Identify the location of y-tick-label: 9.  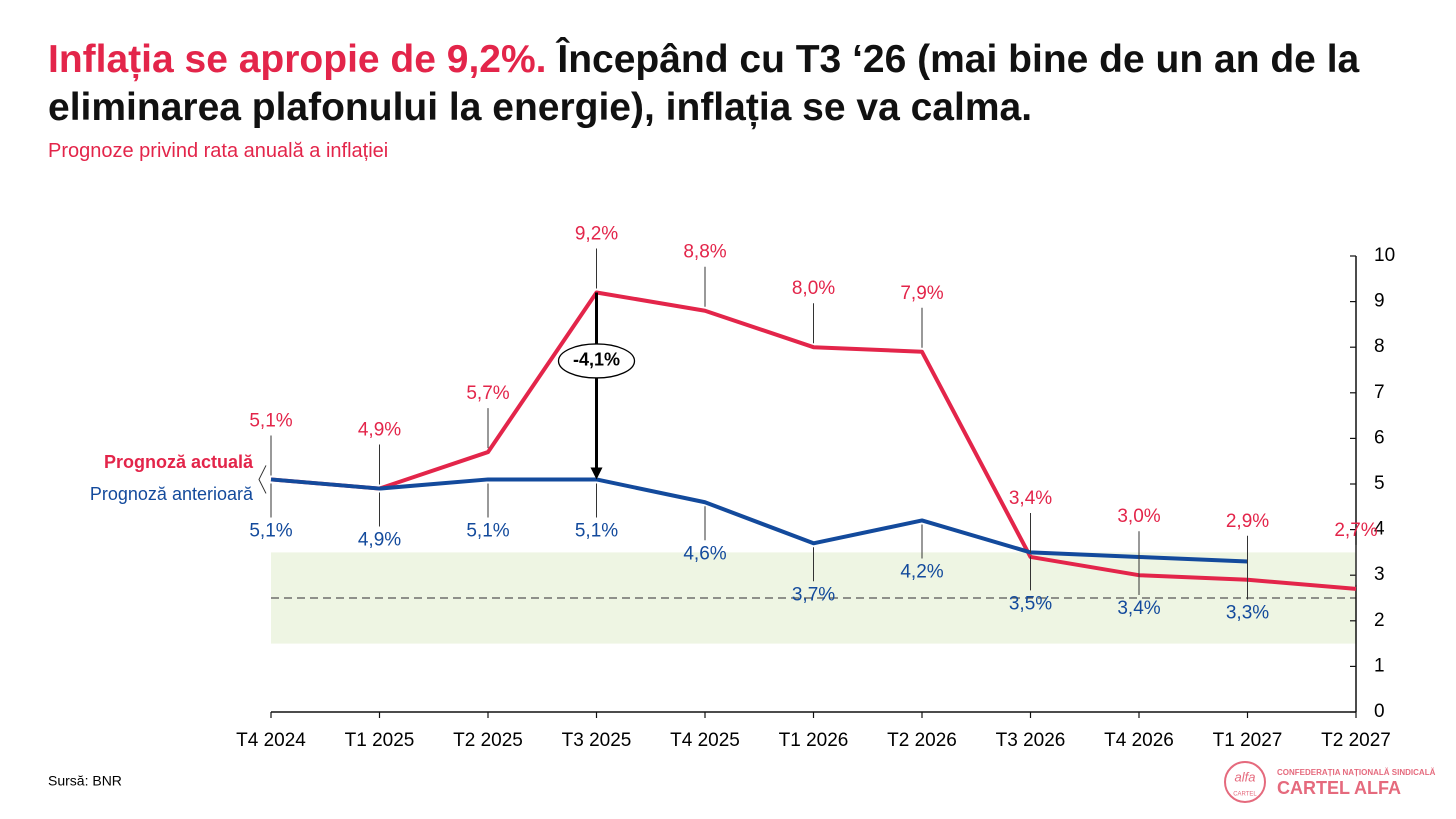
(1379, 301).